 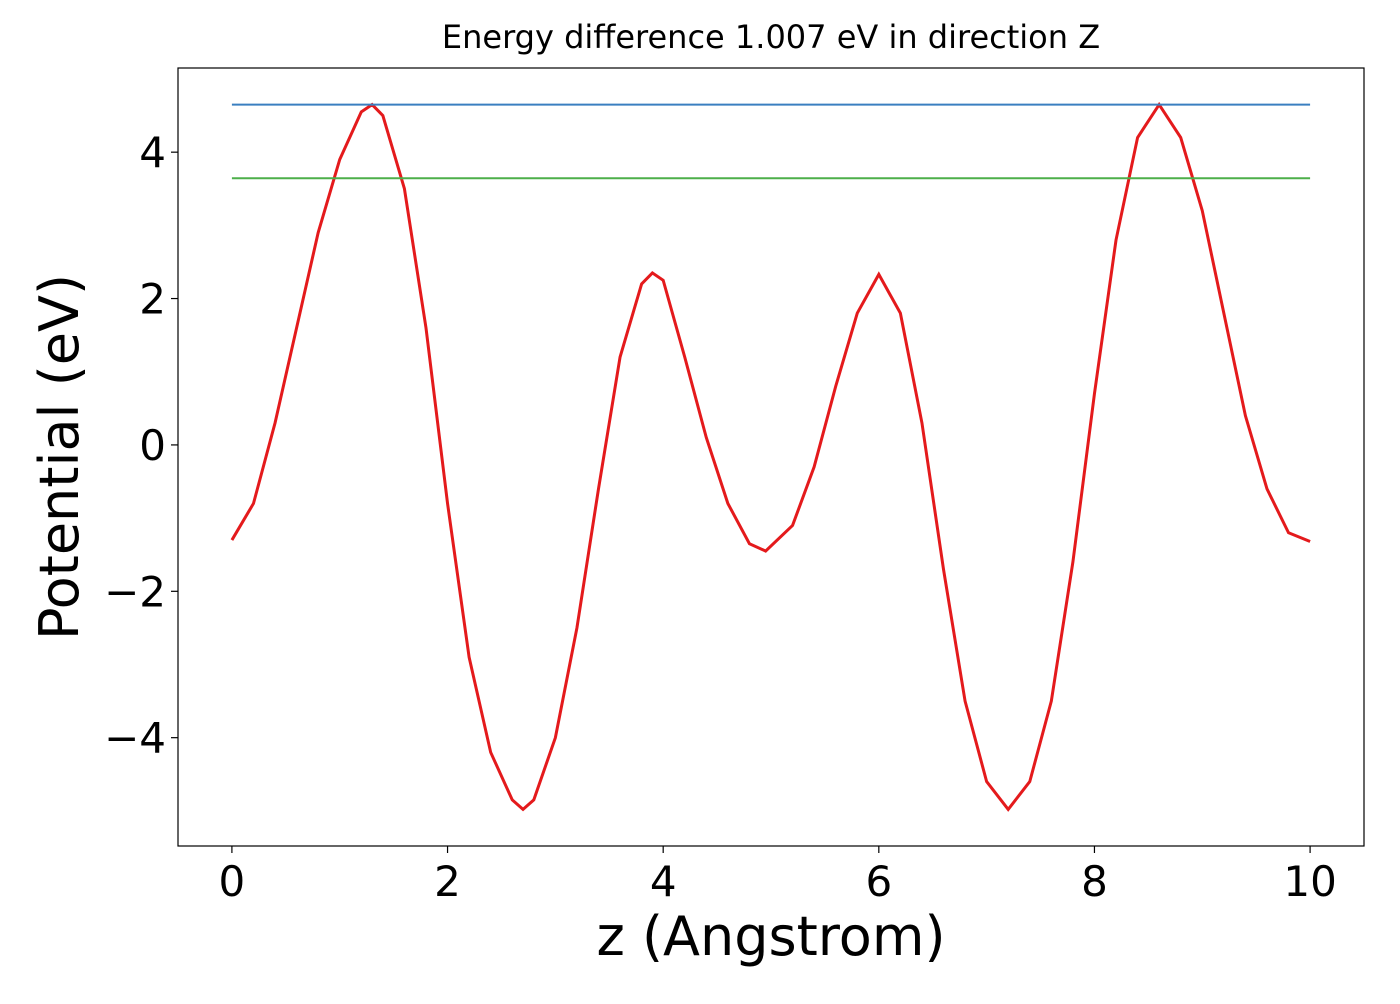 I want to click on y-tick-label: 0, so click(x=152, y=445).